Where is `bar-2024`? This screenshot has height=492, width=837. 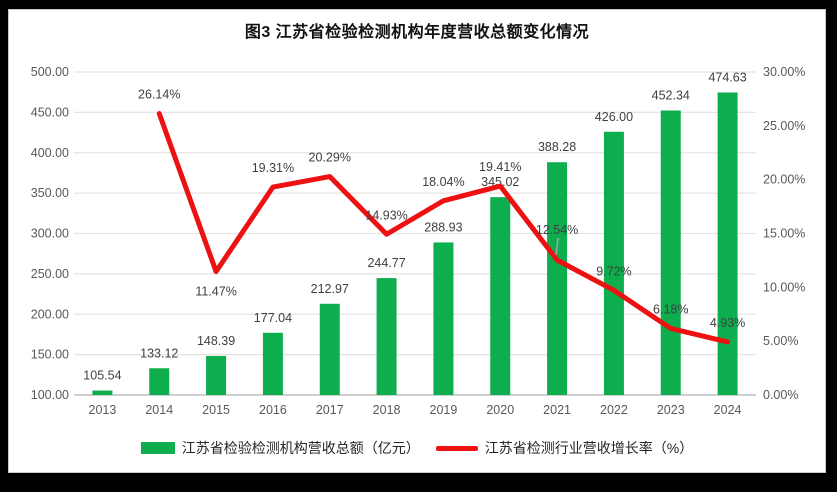 bar-2024 is located at coordinates (727, 244).